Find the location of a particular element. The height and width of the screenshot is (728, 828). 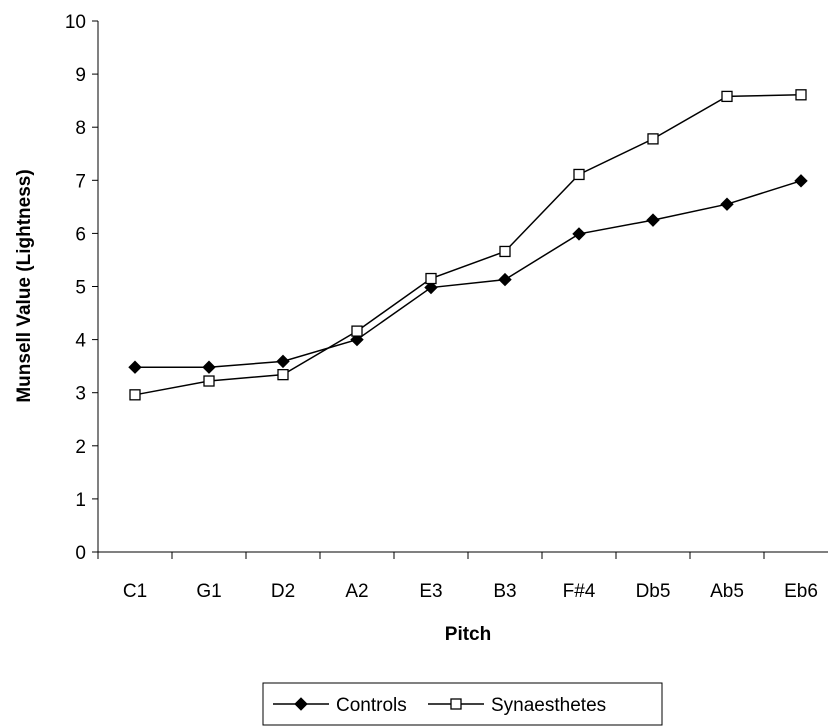

y-axis-title: Munsell Value (Lightness) is located at coordinates (24, 285).